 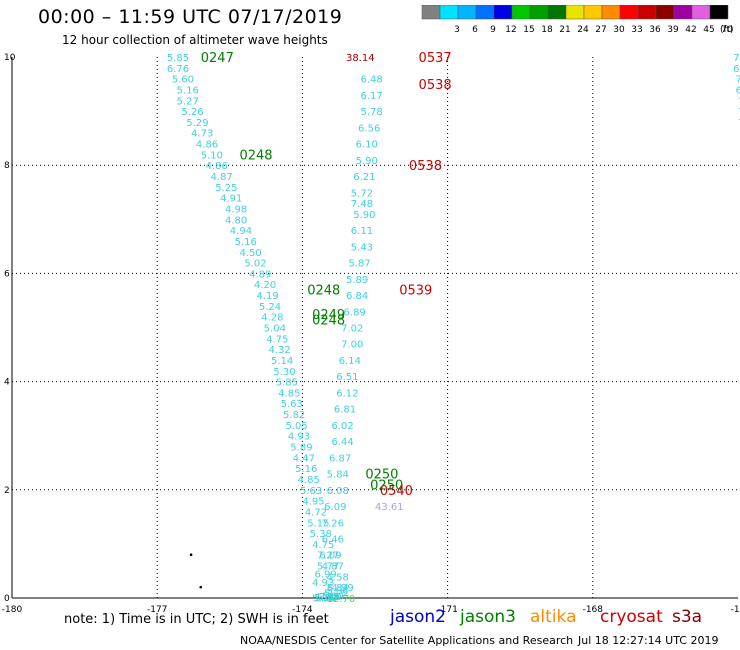 I want to click on color-swatch, so click(x=719, y=12).